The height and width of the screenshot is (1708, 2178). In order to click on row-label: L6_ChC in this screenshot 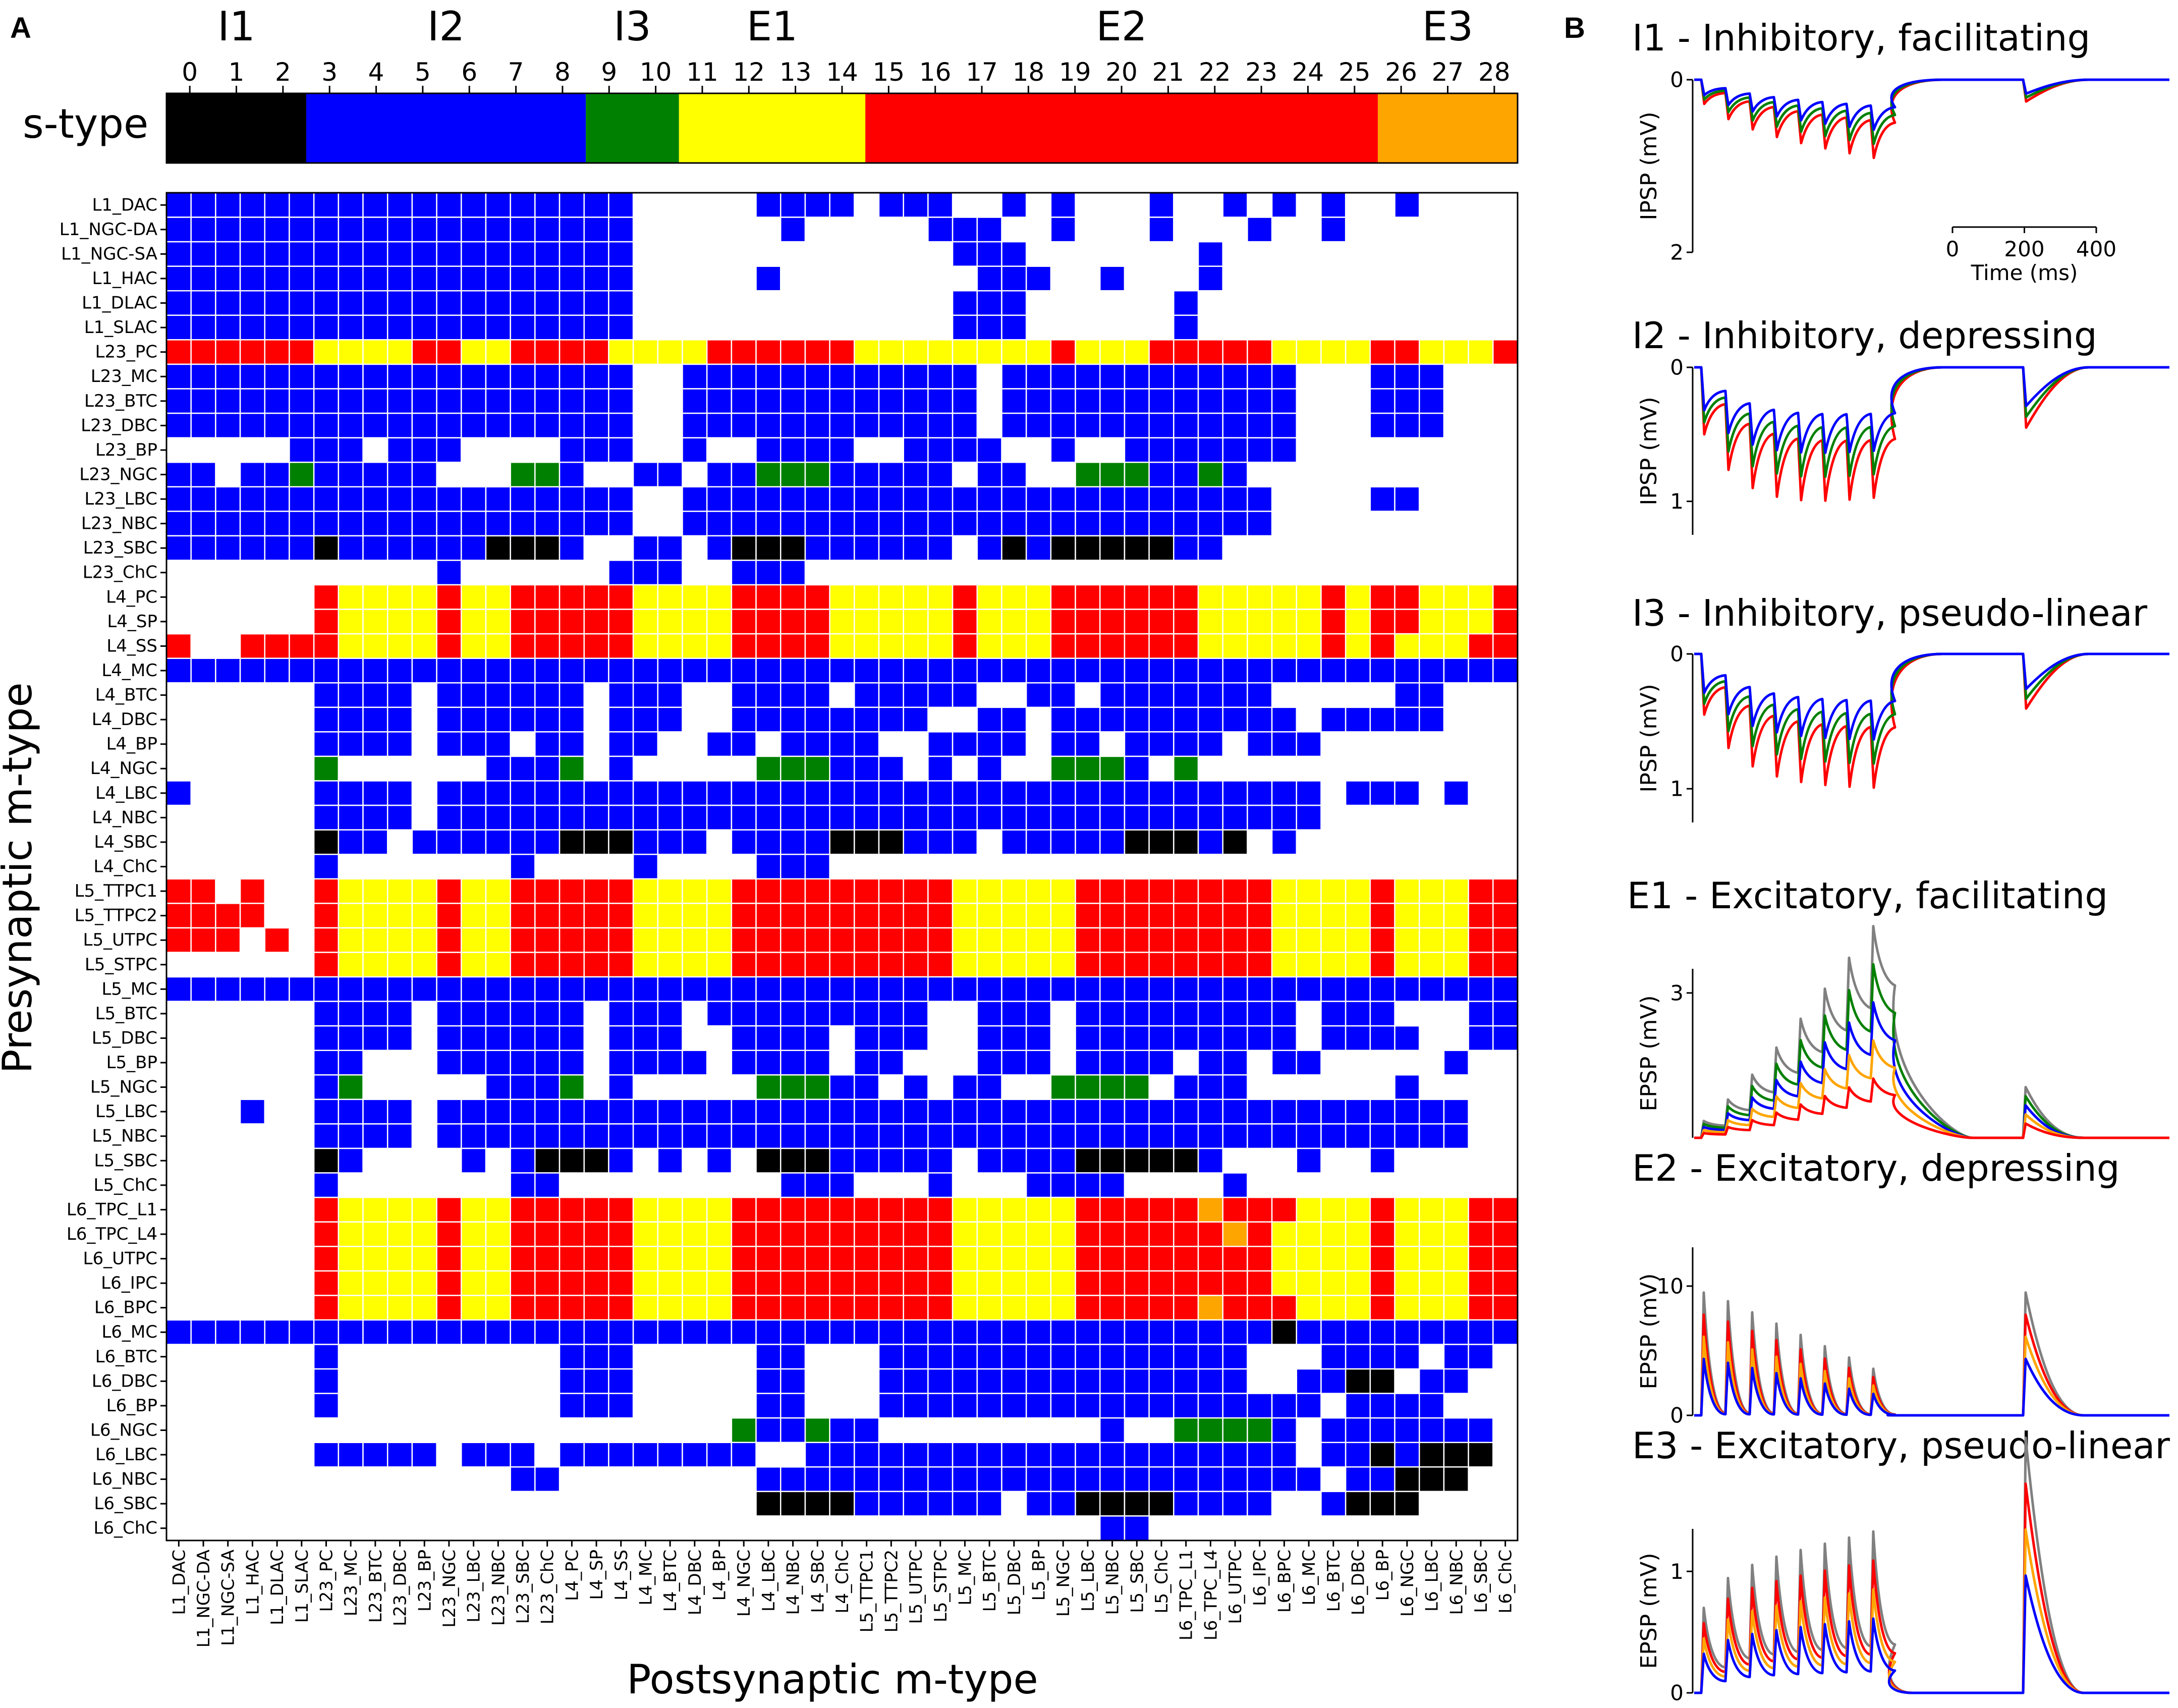, I will do `click(125, 1528)`.